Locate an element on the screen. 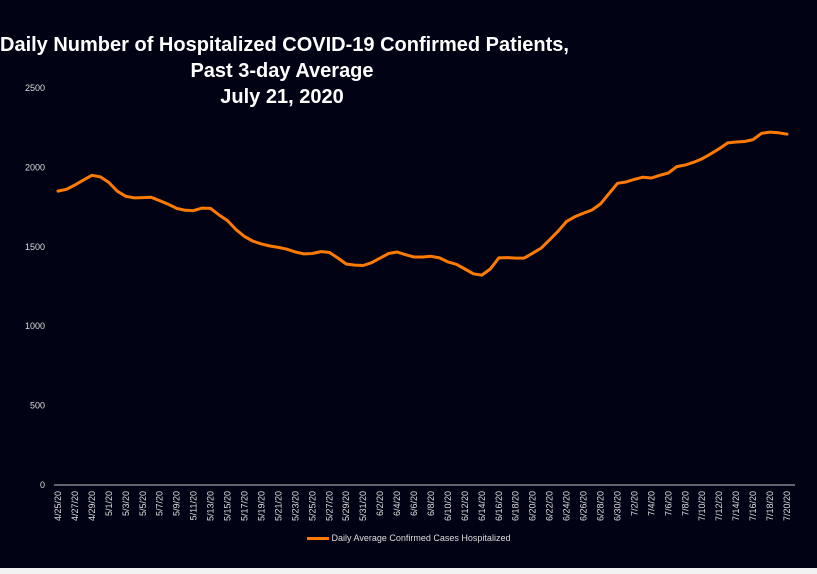 The width and height of the screenshot is (817, 574). x-tick-label: 7/12/20 is located at coordinates (719, 506).